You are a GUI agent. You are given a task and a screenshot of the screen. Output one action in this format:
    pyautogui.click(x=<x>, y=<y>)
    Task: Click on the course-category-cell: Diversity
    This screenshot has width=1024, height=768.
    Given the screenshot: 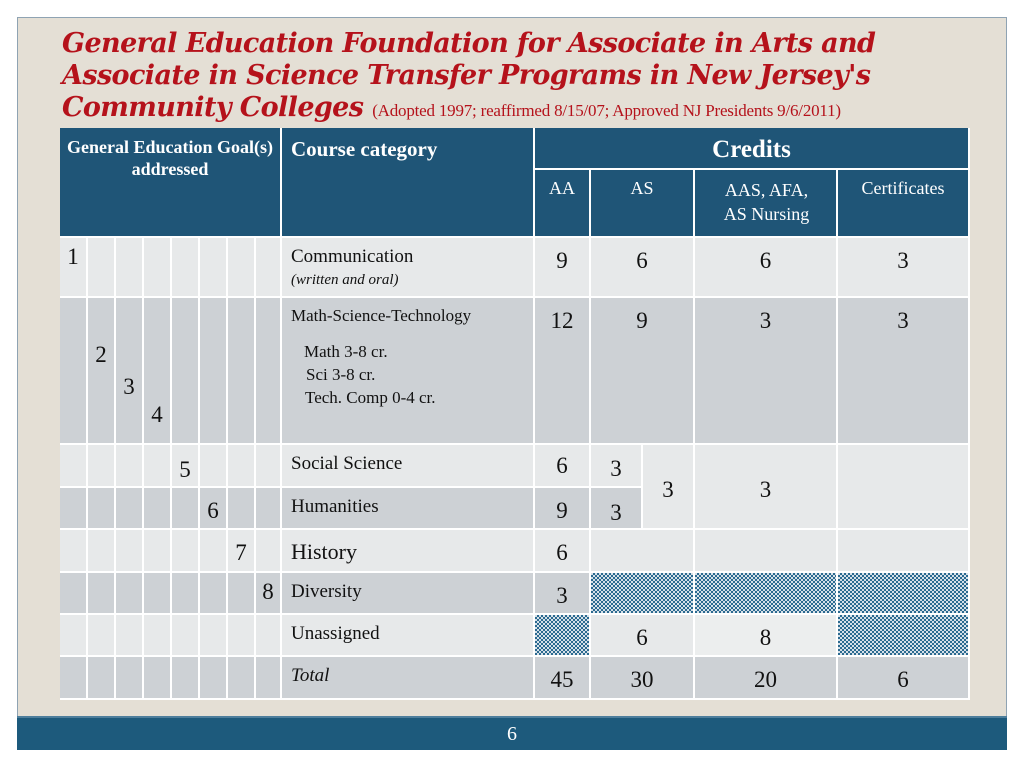 What is the action you would take?
    pyautogui.click(x=408, y=594)
    